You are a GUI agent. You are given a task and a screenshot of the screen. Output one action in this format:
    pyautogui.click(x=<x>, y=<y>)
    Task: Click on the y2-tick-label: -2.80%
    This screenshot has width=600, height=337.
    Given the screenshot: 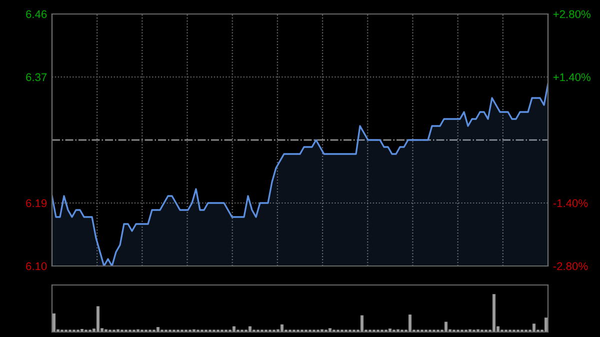 What is the action you would take?
    pyautogui.click(x=570, y=266)
    